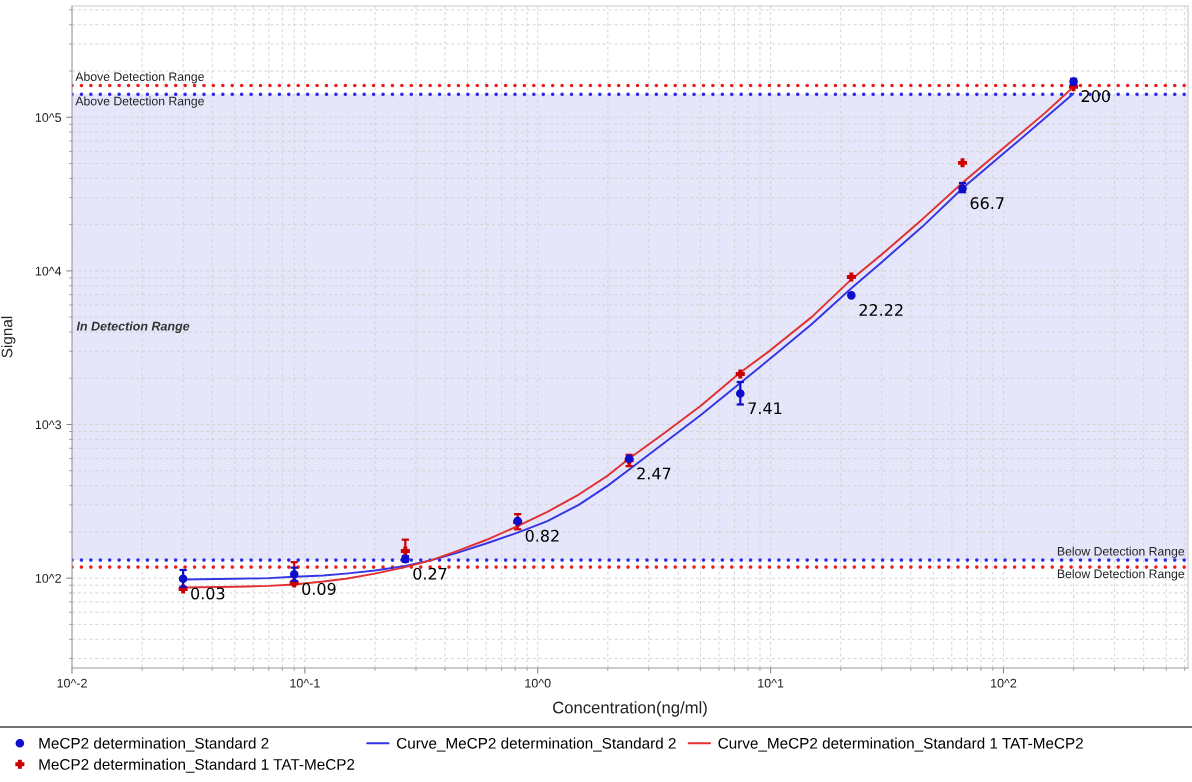  I want to click on legend-label: Curve_MeCP2 determination_Standard 1 TAT-MeCP2, so click(900, 744).